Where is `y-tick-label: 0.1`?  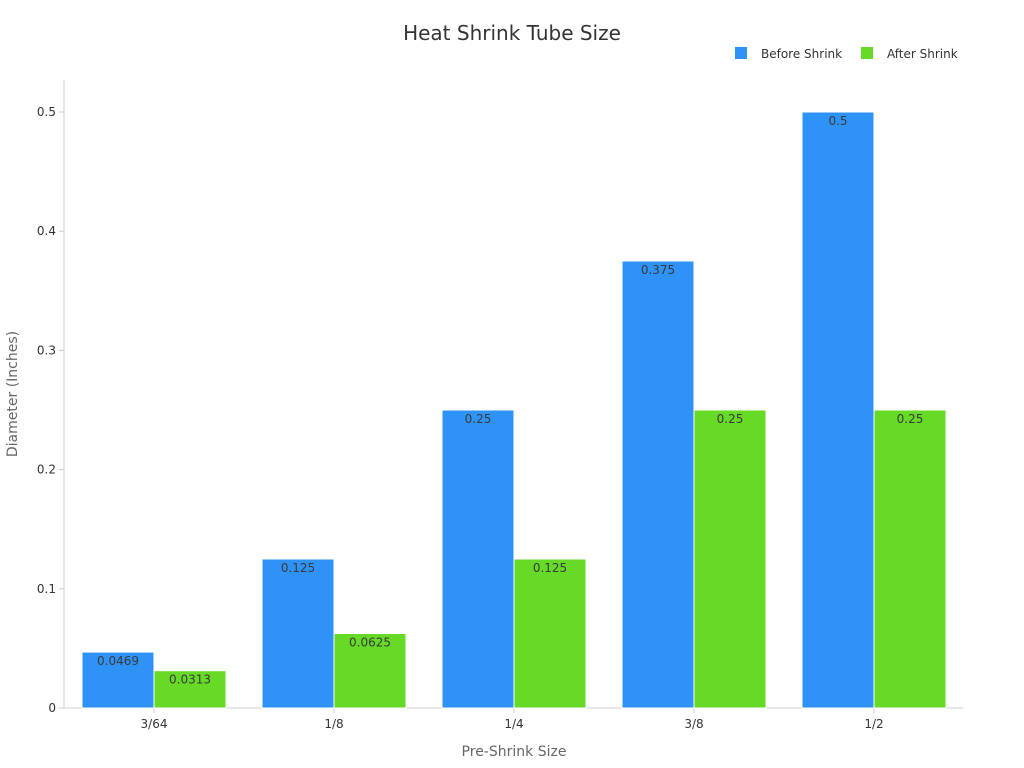
y-tick-label: 0.1 is located at coordinates (46, 589).